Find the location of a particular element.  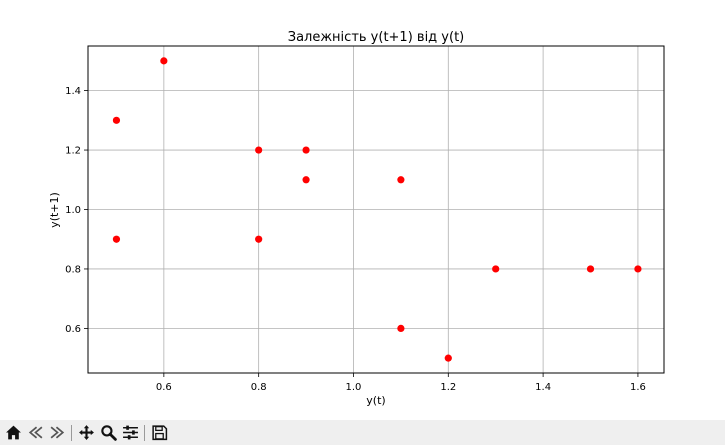

zoom-button is located at coordinates (108, 433).